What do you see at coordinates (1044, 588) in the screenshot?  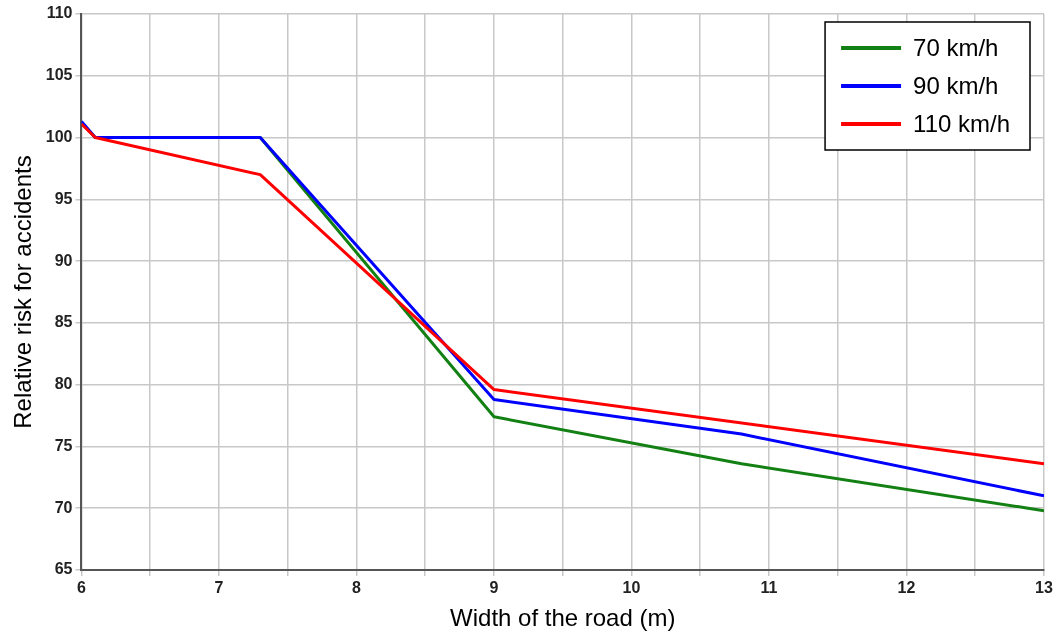 I see `x-tick-label: 13` at bounding box center [1044, 588].